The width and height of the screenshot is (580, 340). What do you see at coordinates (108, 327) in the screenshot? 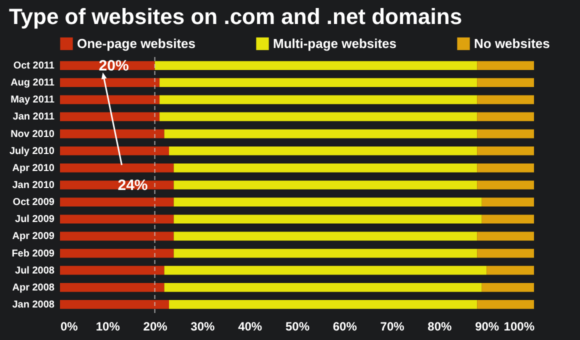
I see `x-tick-label: 10%` at bounding box center [108, 327].